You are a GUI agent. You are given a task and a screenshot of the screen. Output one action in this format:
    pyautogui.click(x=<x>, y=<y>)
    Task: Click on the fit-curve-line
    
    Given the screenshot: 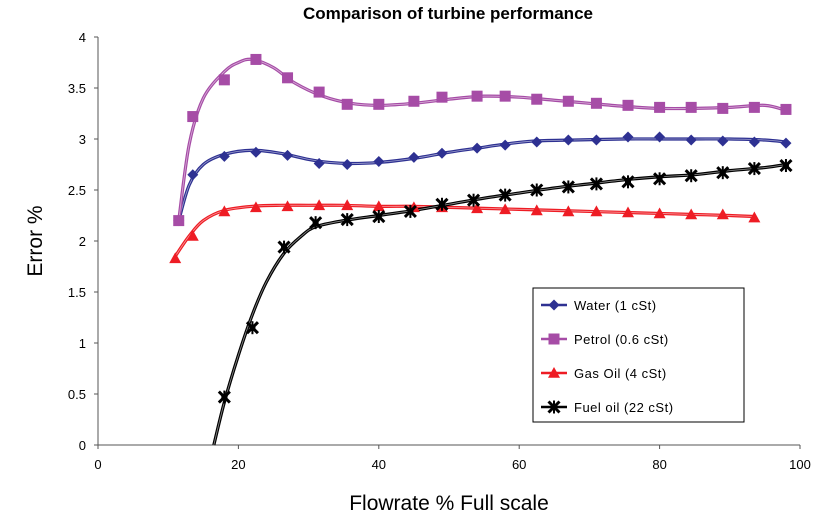 What is the action you would take?
    pyautogui.click(x=464, y=230)
    